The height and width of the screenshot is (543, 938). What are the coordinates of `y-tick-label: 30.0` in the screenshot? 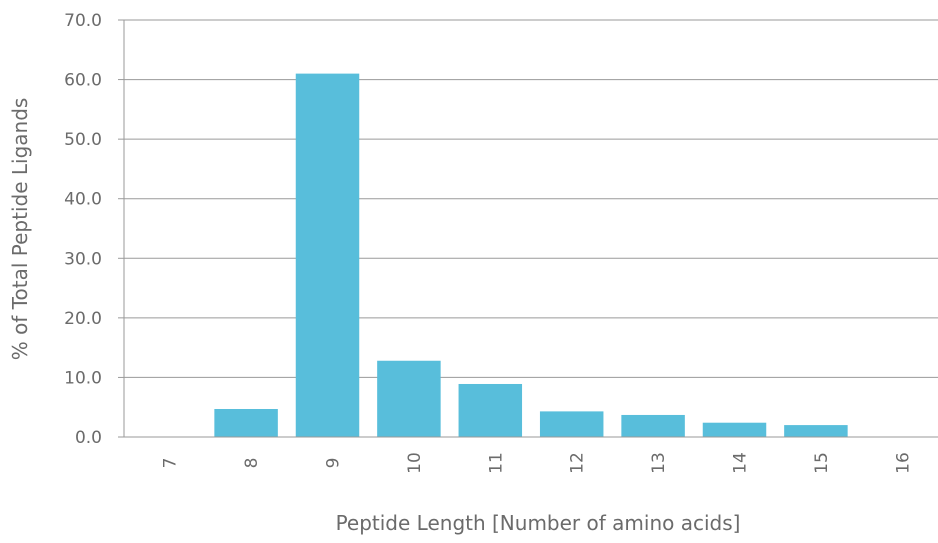 It's located at (83, 259).